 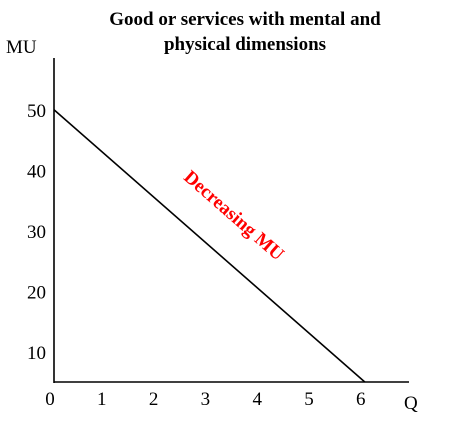 I want to click on y-tick-labels: 10 20 30 40 50, so click(x=36, y=232).